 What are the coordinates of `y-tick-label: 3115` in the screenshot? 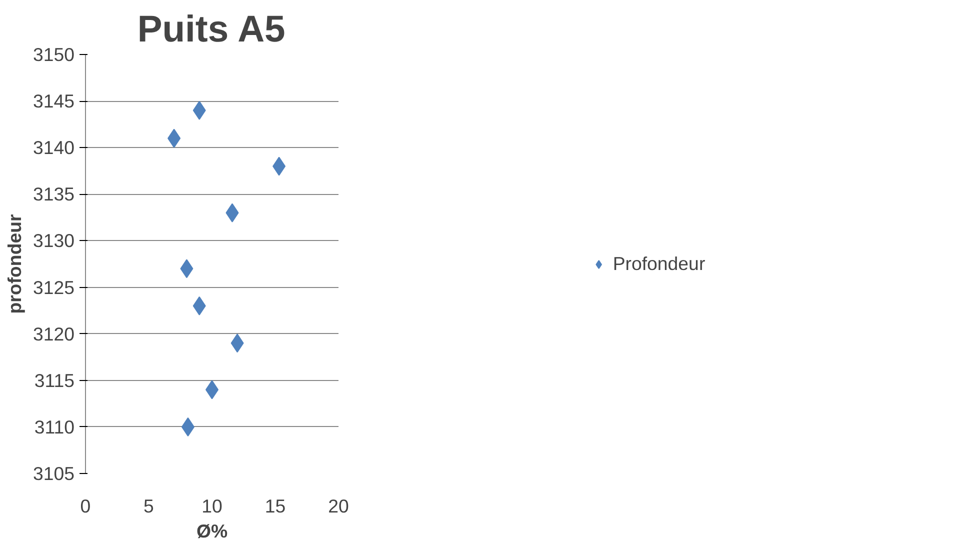 It's located at (54, 380).